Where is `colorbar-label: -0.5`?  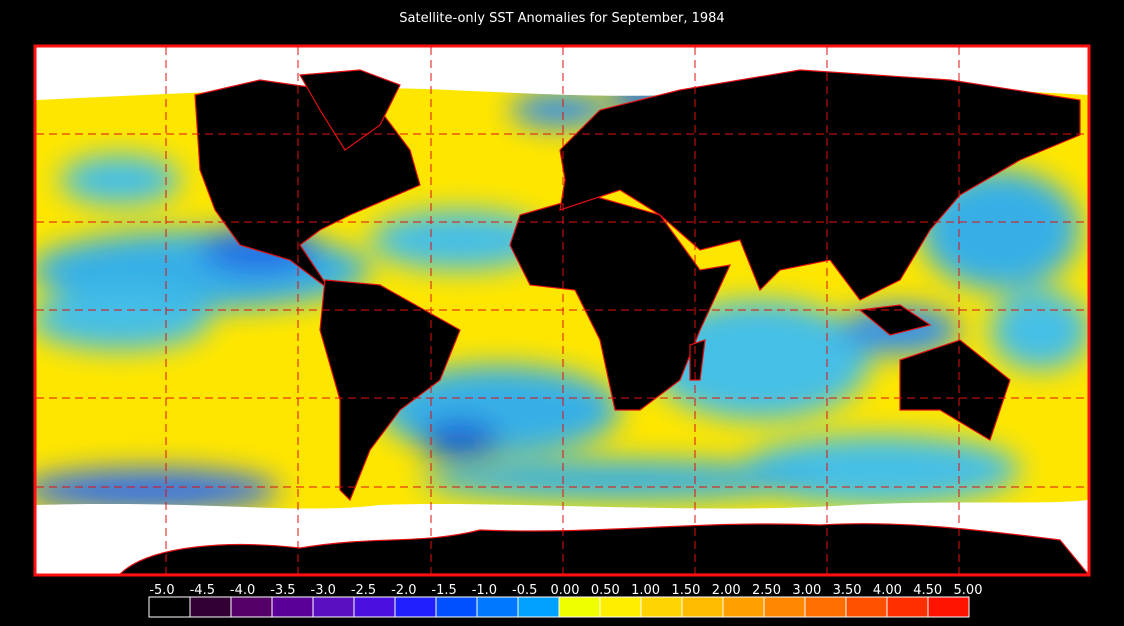 colorbar-label: -0.5 is located at coordinates (524, 590).